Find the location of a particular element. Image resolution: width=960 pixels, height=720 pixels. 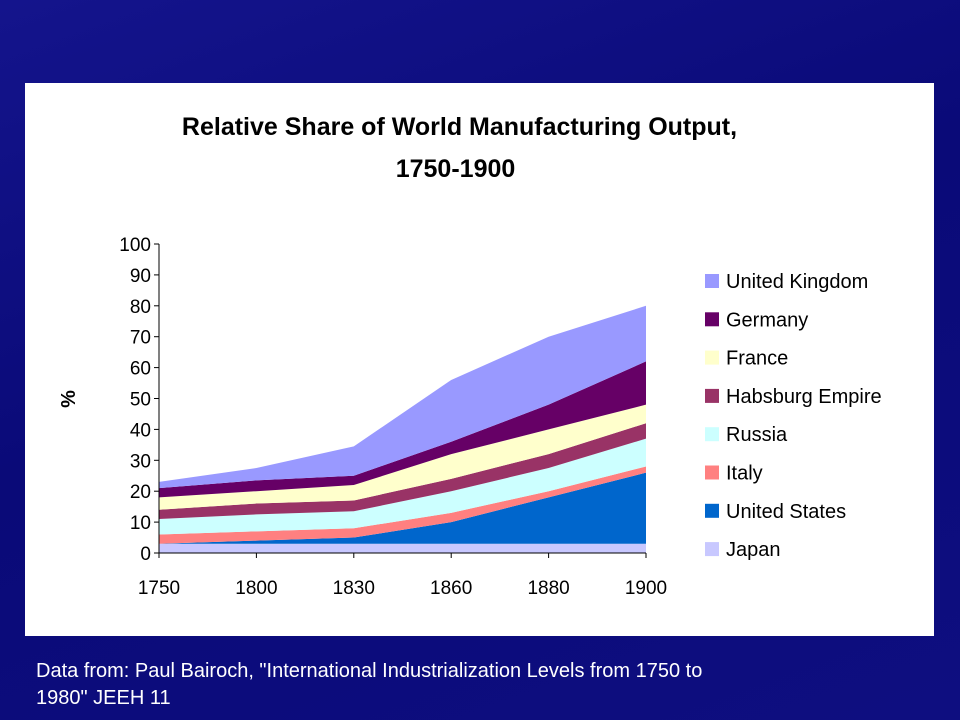

legend-swatch-united-states is located at coordinates (712, 510).